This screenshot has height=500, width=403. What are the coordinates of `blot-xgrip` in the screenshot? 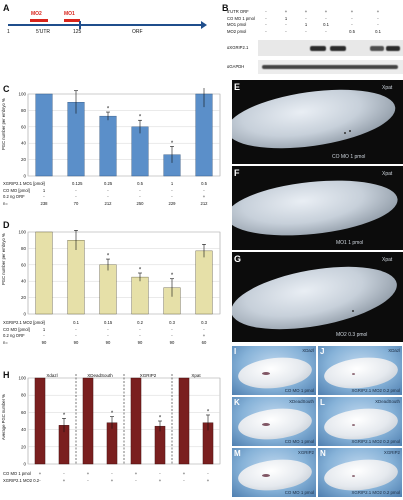 It's located at (330, 48).